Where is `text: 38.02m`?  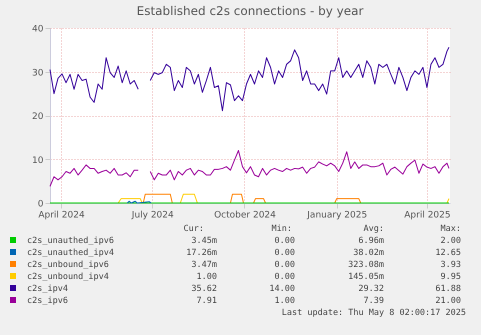
text: 38.02m is located at coordinates (368, 253).